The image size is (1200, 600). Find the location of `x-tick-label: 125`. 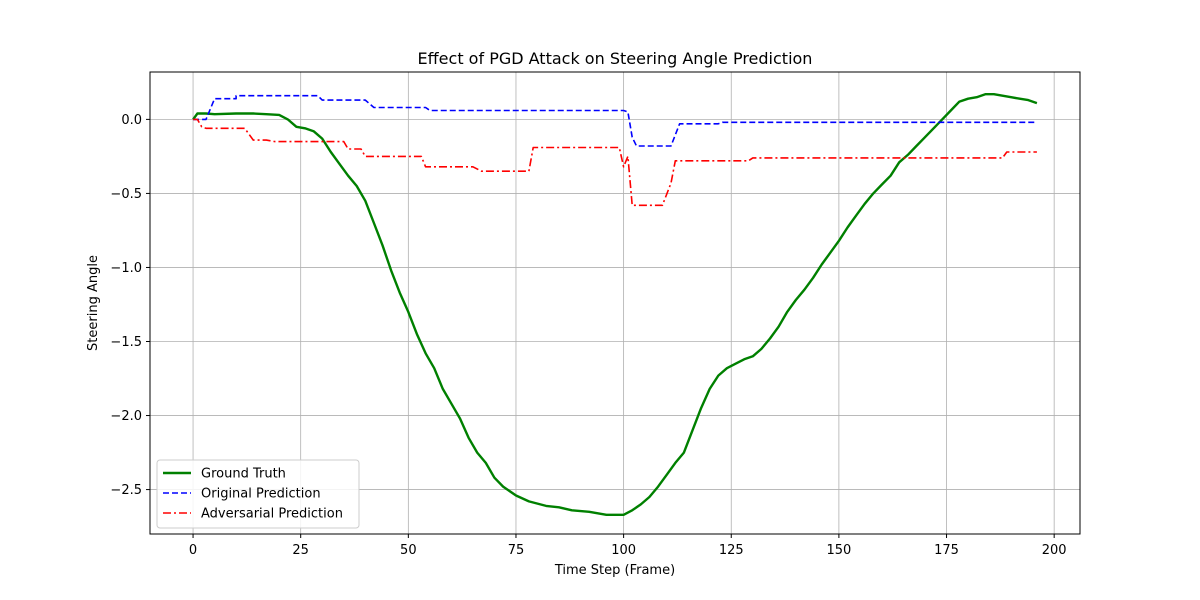

x-tick-label: 125 is located at coordinates (731, 550).